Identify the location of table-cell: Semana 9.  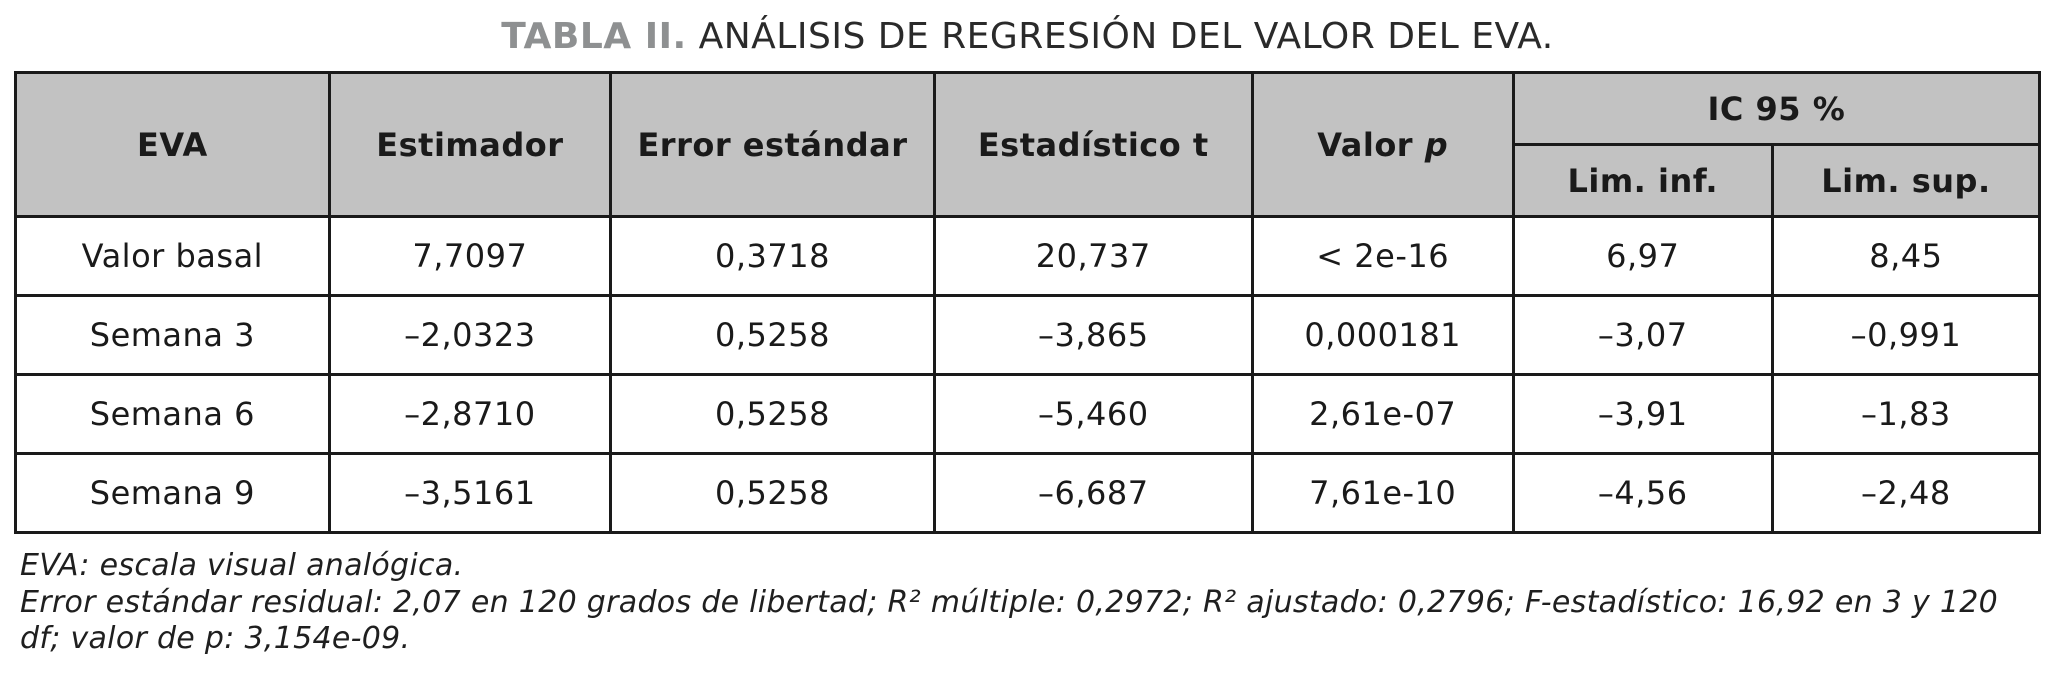
(172, 493).